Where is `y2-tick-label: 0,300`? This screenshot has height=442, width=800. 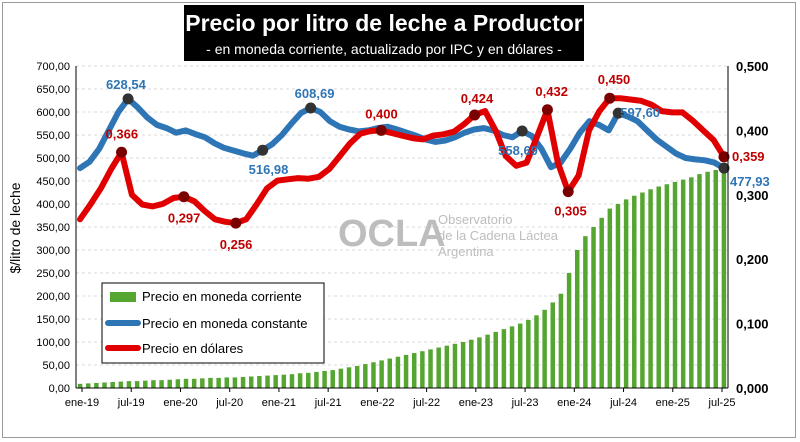
y2-tick-label: 0,300 is located at coordinates (752, 195).